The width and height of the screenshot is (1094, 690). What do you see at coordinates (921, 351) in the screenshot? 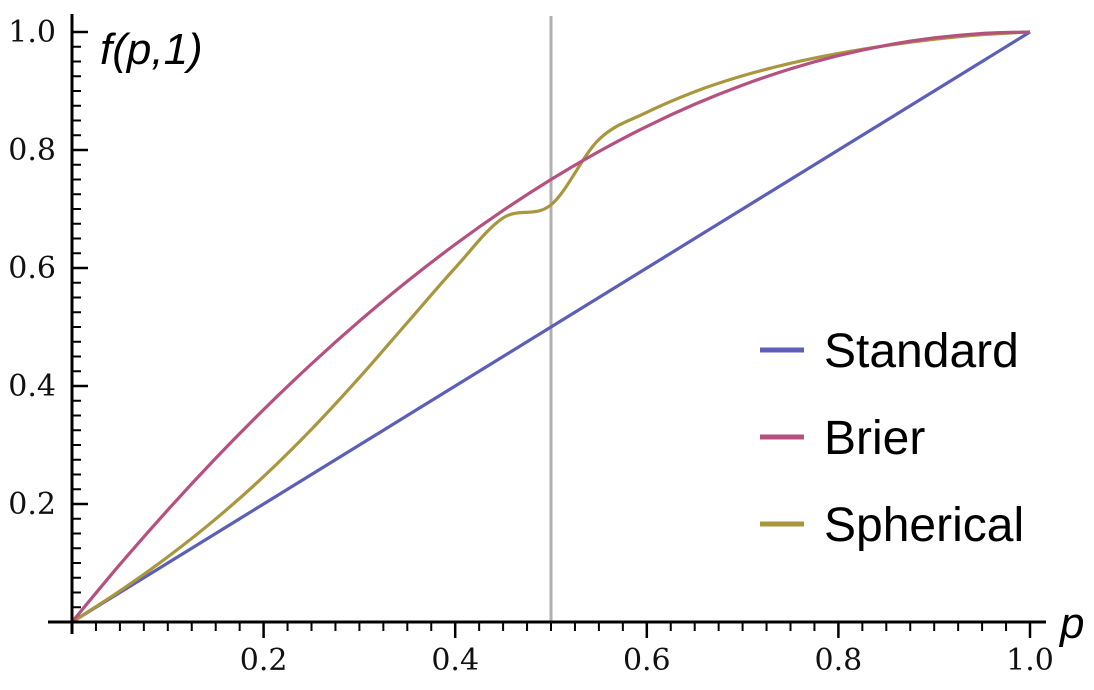
I see `legend-label-standard: Standard` at bounding box center [921, 351].